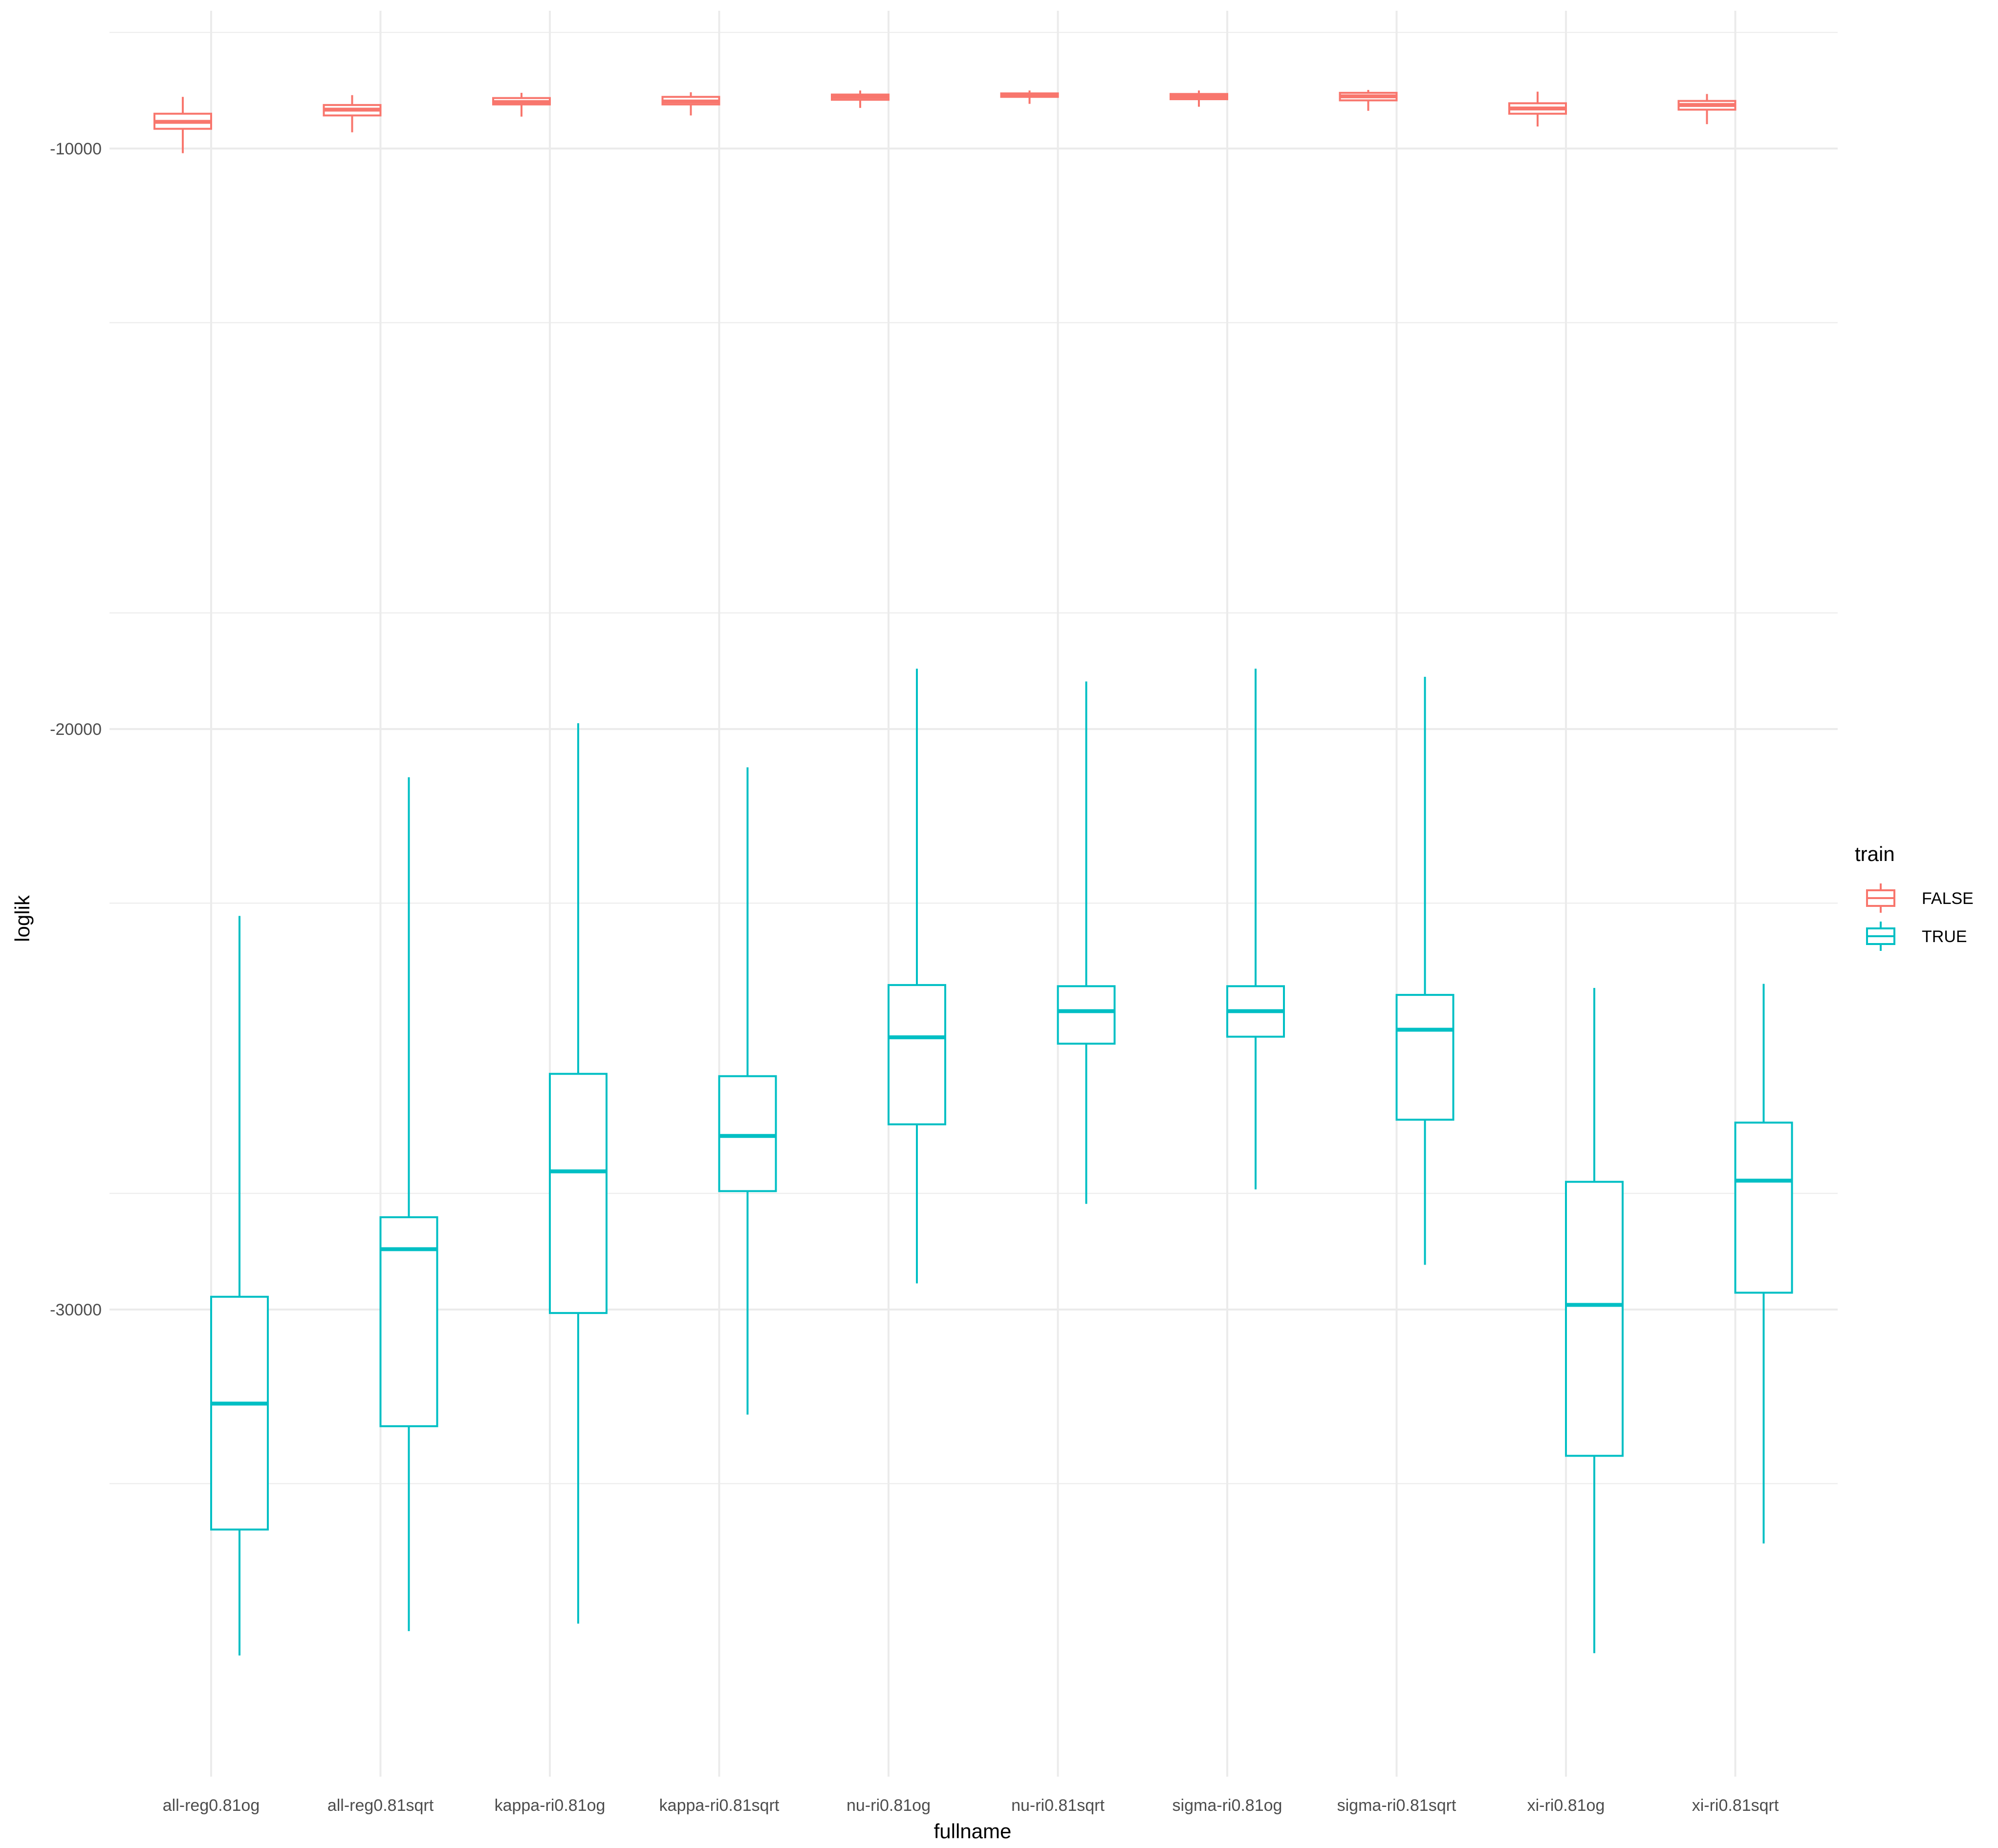  Describe the element at coordinates (1058, 1805) in the screenshot. I see `x-tick-label: nu-ri0.81sqrt` at that location.